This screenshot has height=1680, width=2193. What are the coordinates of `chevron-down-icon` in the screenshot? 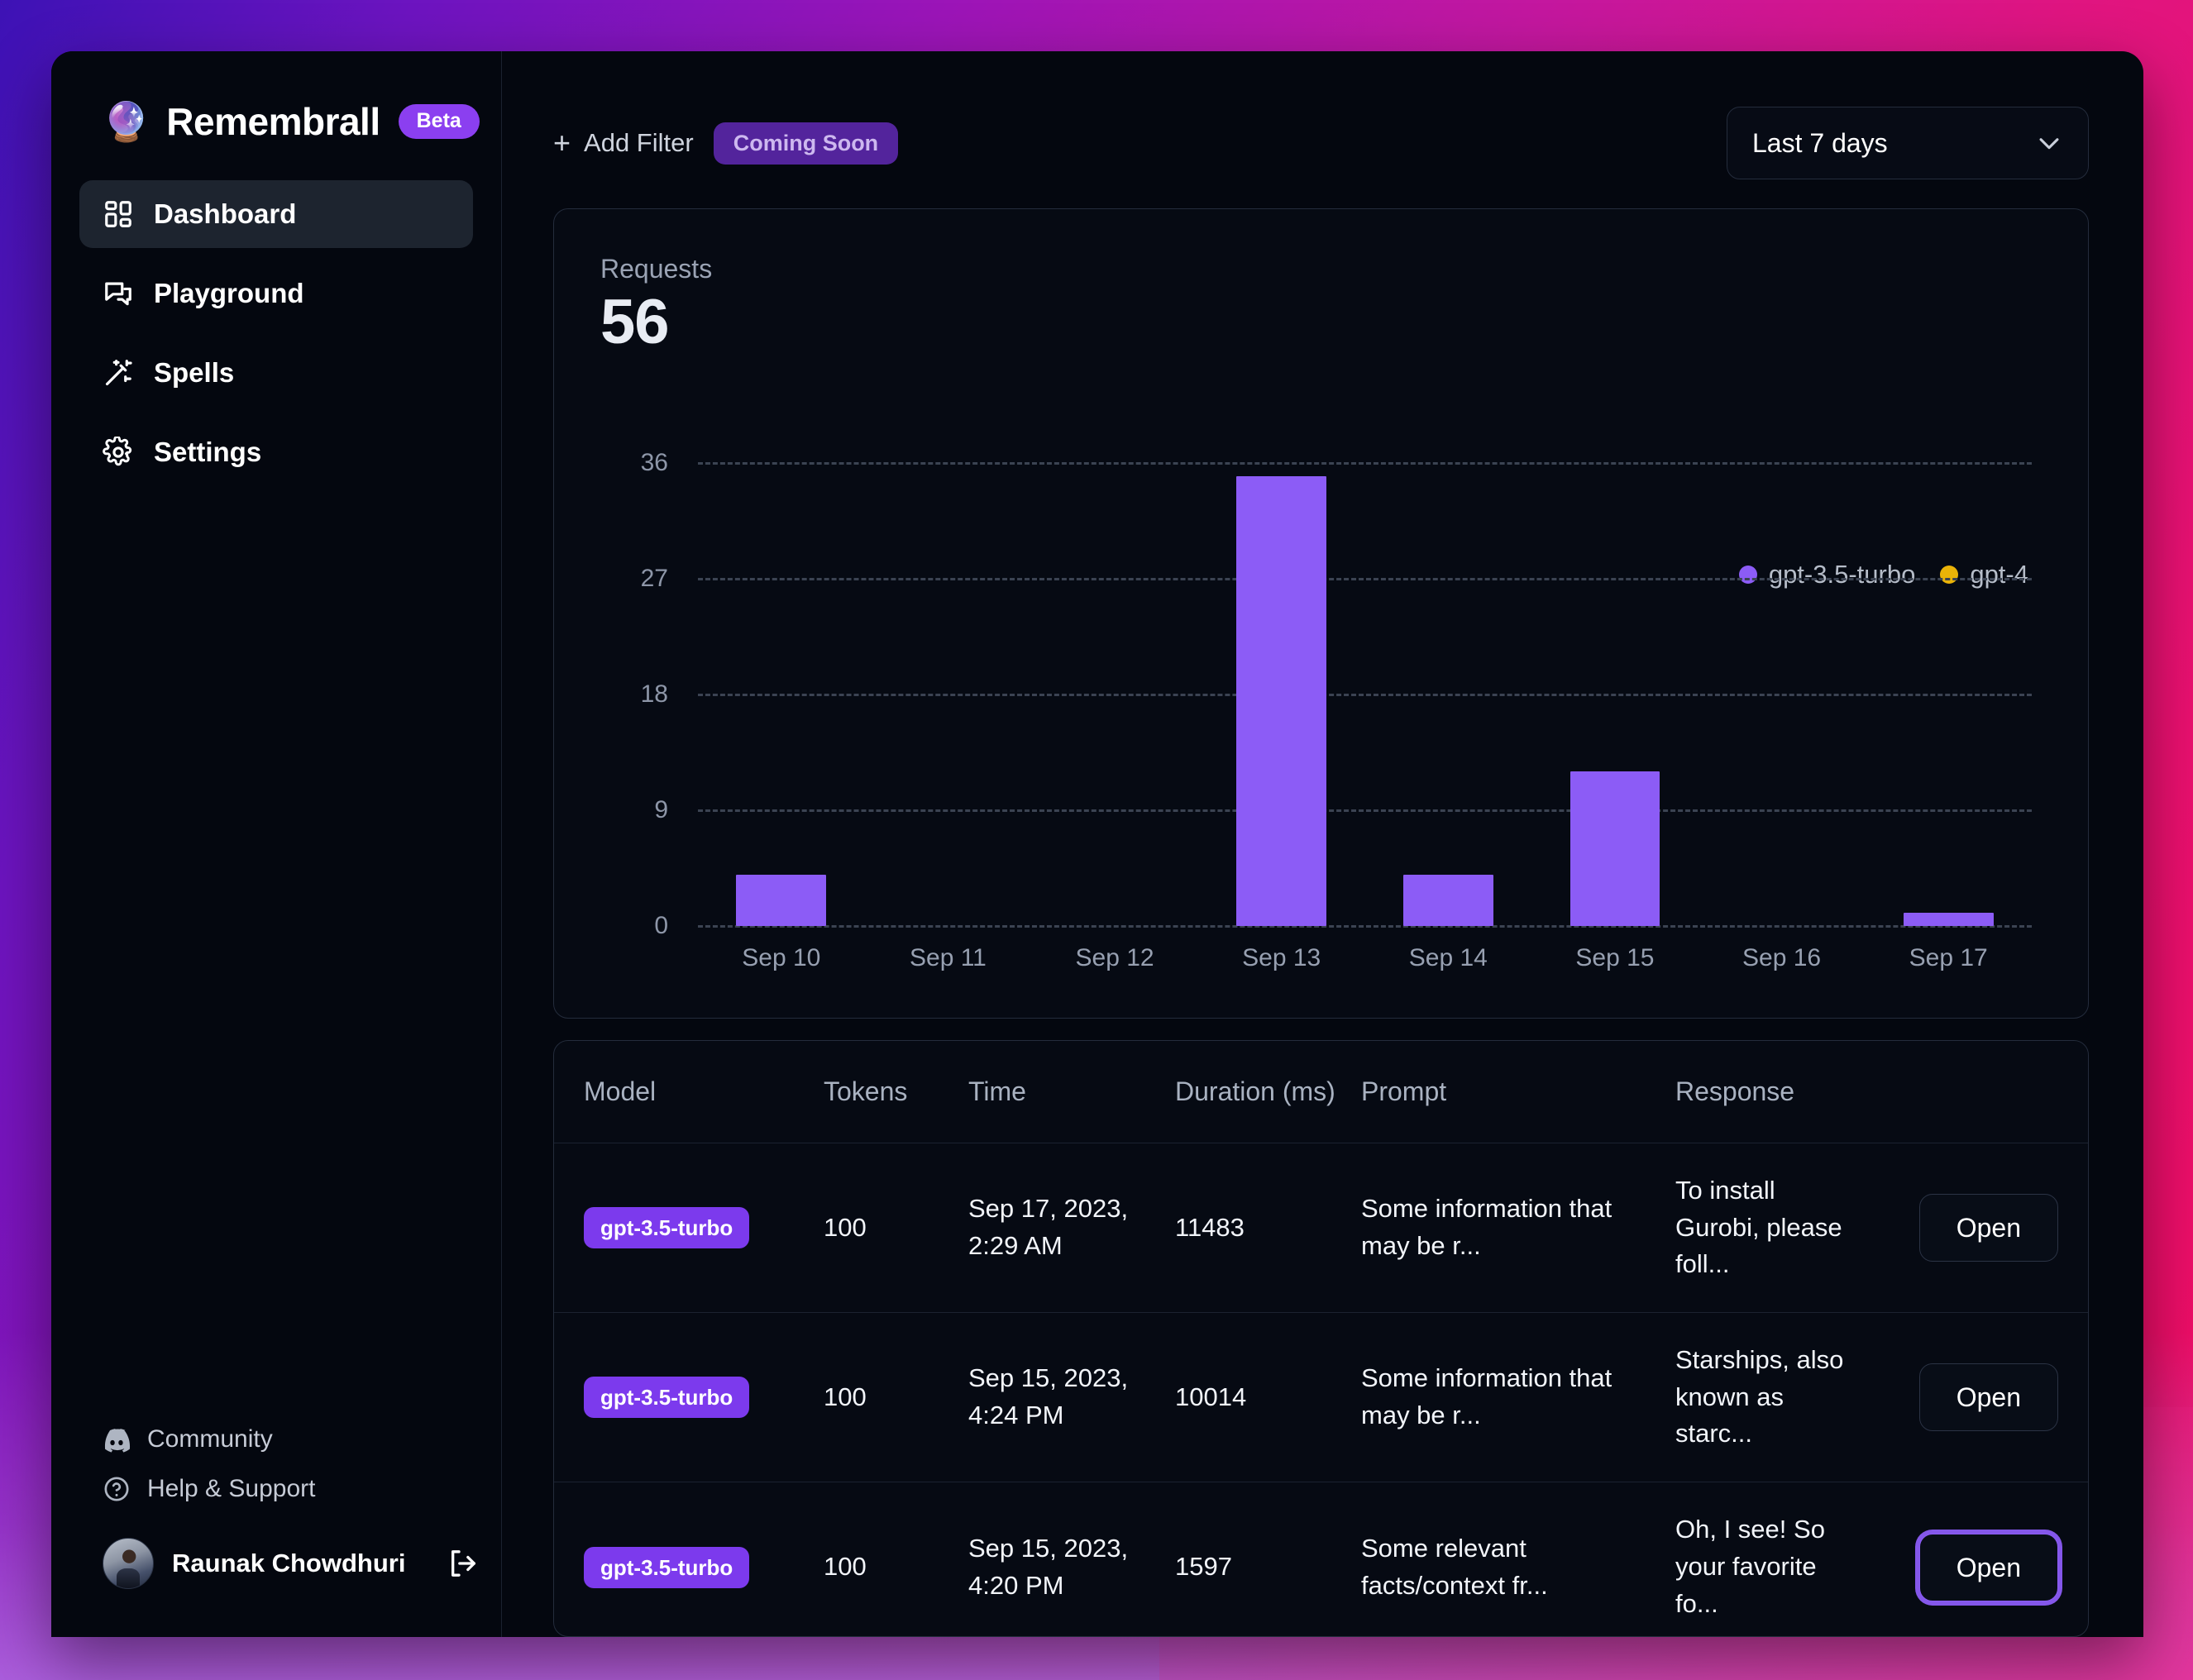 It's located at (2049, 143).